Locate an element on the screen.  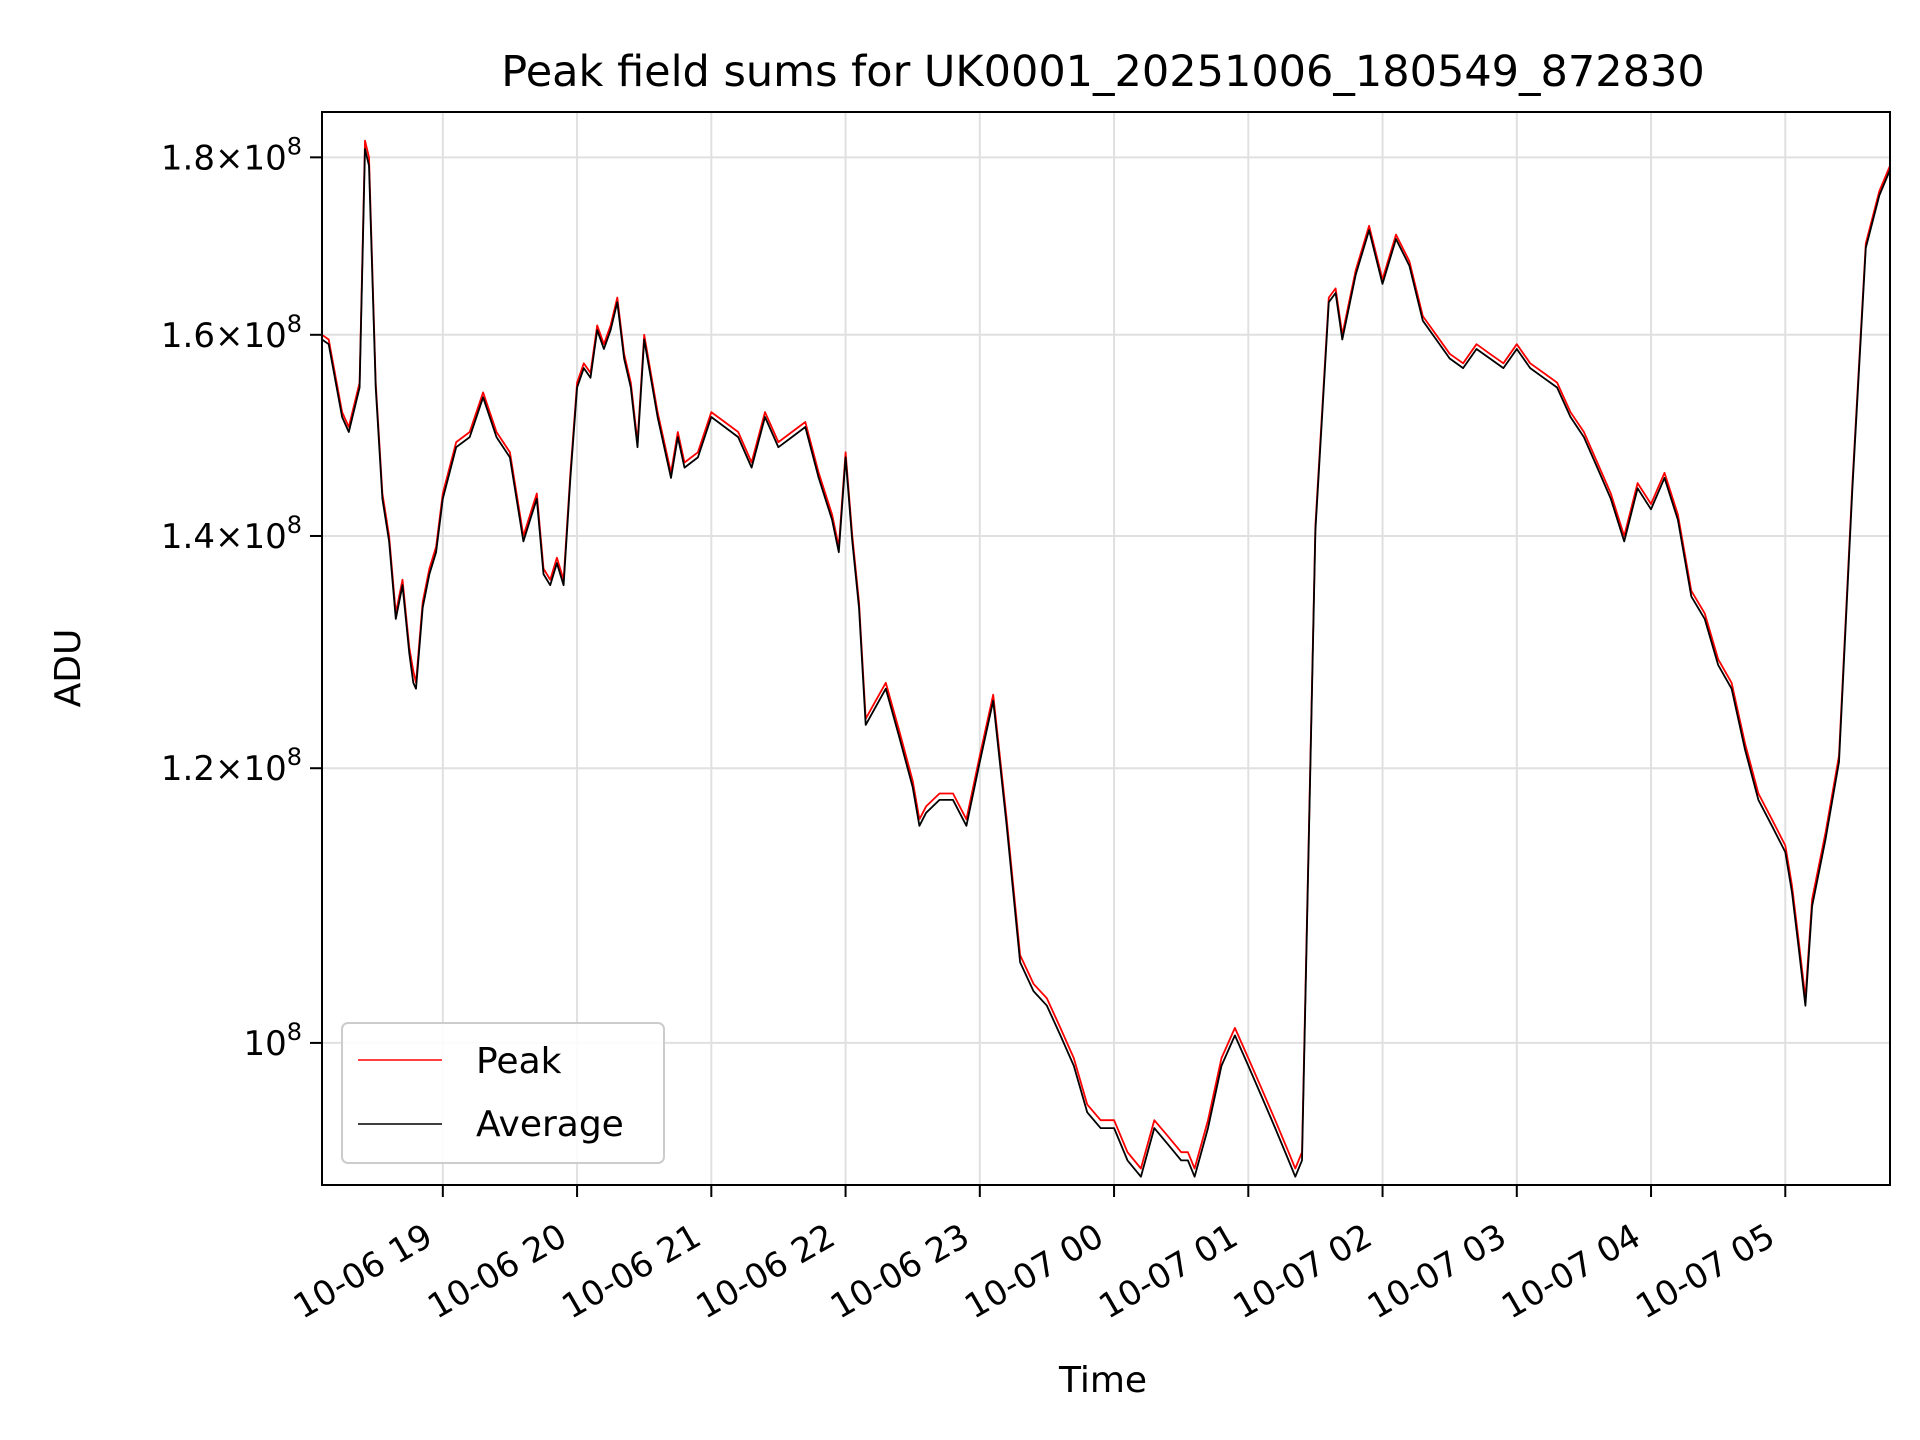
legend-box is located at coordinates (503, 1093).